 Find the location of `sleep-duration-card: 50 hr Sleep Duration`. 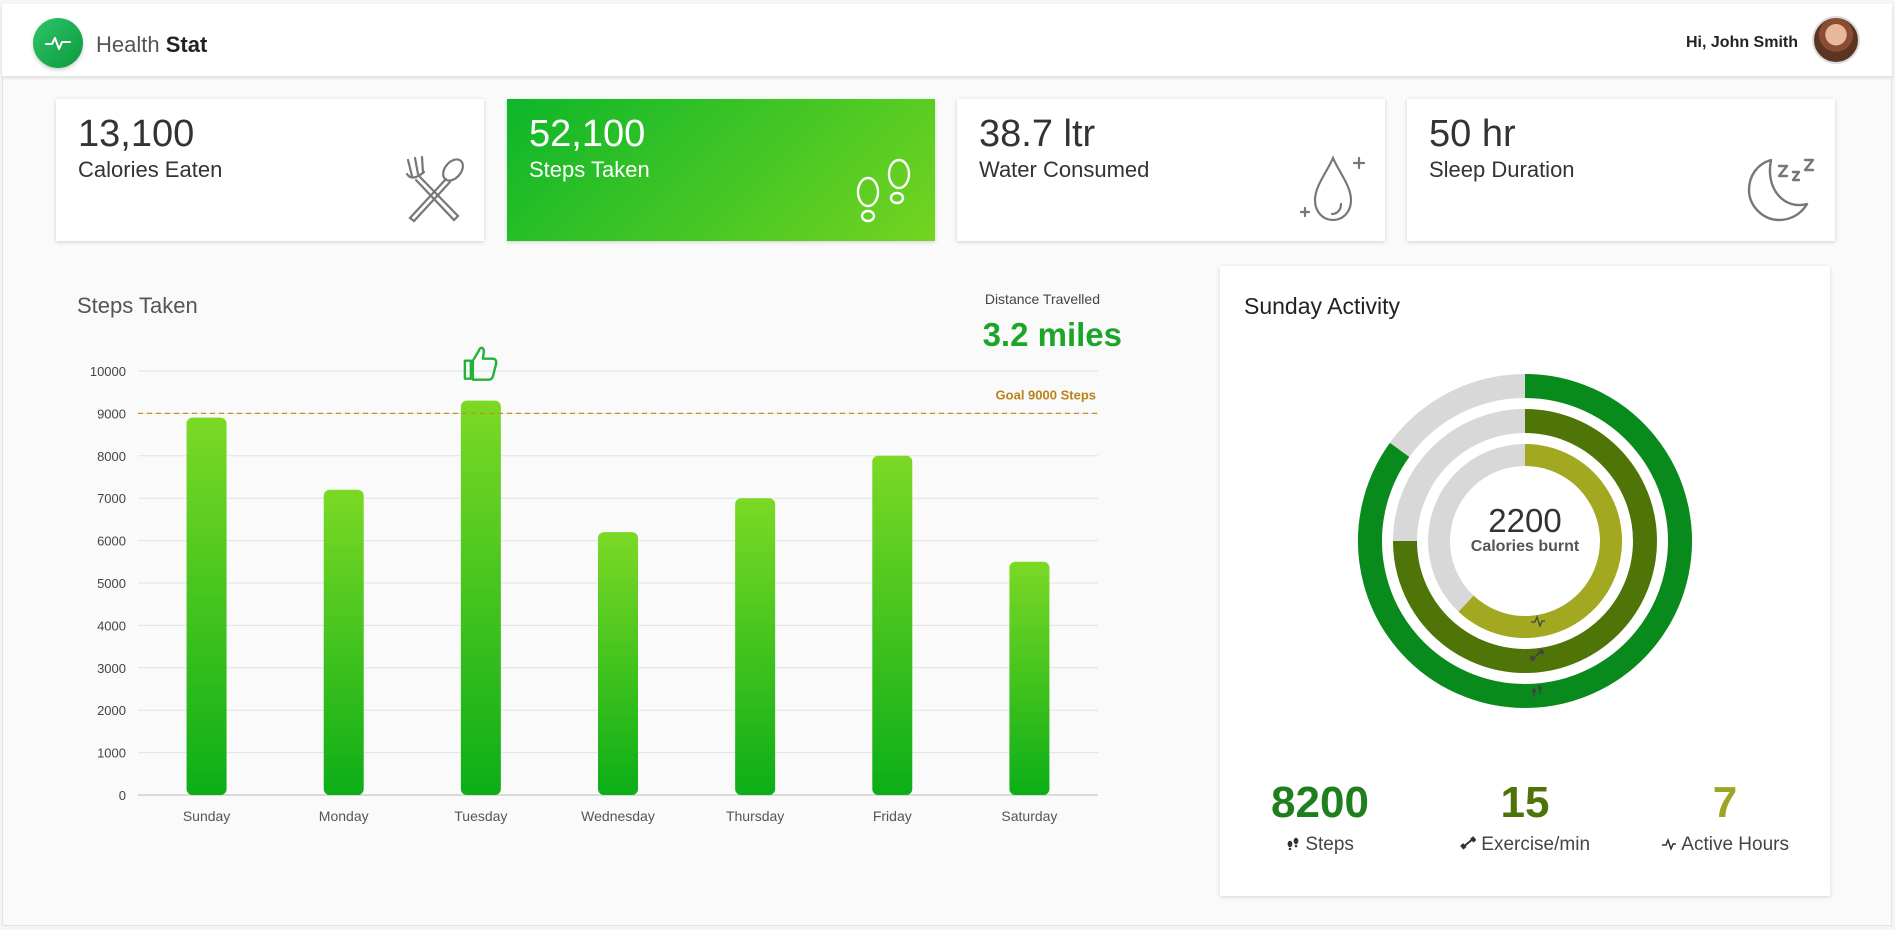

sleep-duration-card: 50 hr Sleep Duration is located at coordinates (1621, 170).